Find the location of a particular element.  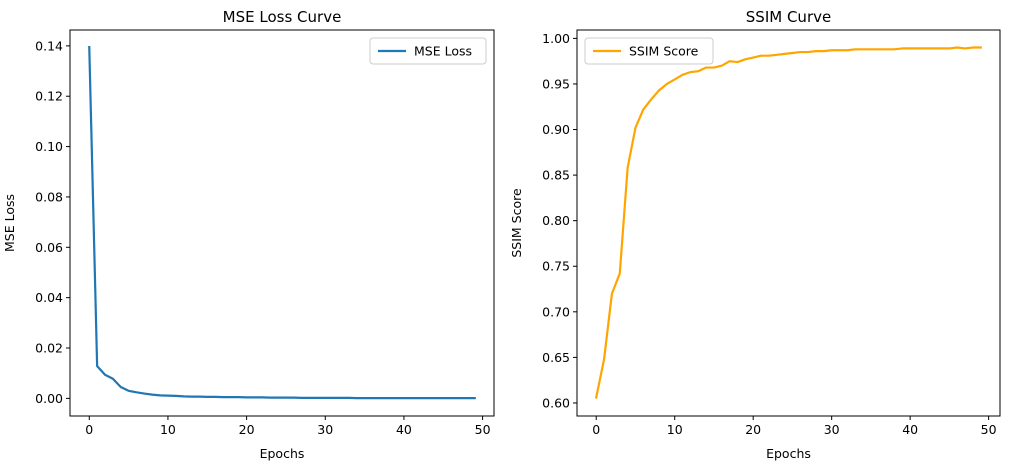

y-tick-label: 0.95 is located at coordinates (556, 83).